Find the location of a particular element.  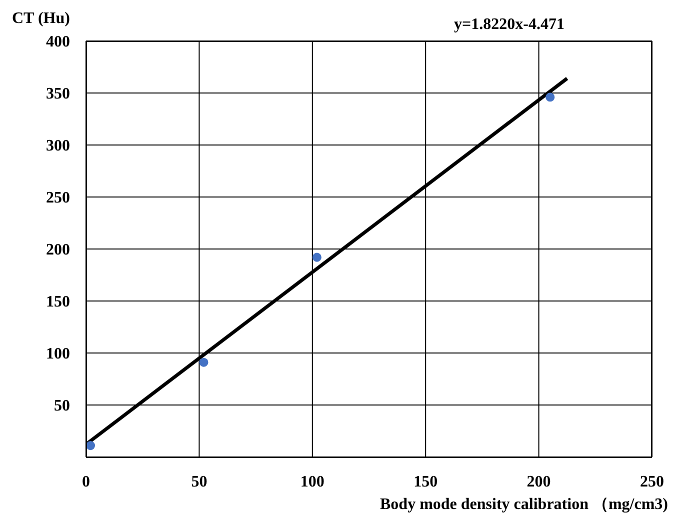

x-tick-label: 50 is located at coordinates (199, 481).